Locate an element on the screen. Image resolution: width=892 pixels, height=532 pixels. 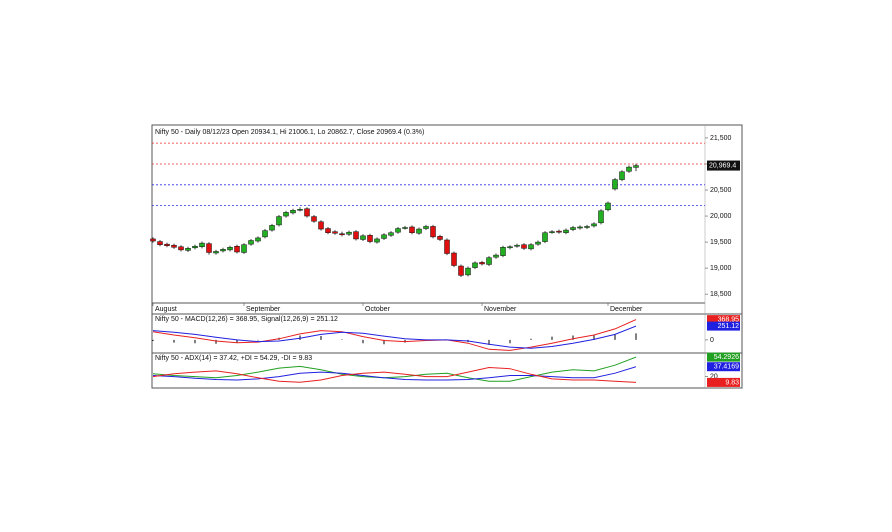
x-tick-label: August is located at coordinates (166, 309).